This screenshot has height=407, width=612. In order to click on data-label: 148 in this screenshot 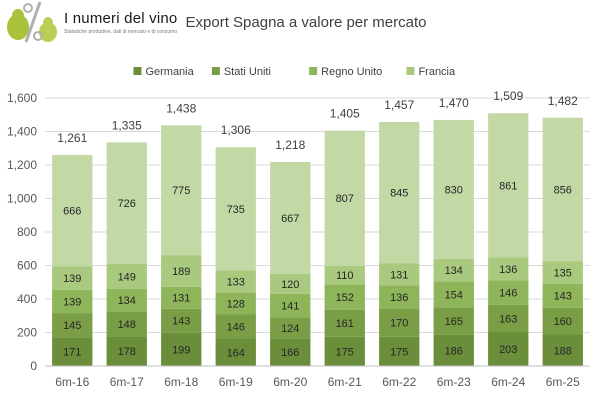, I will do `click(127, 325)`.